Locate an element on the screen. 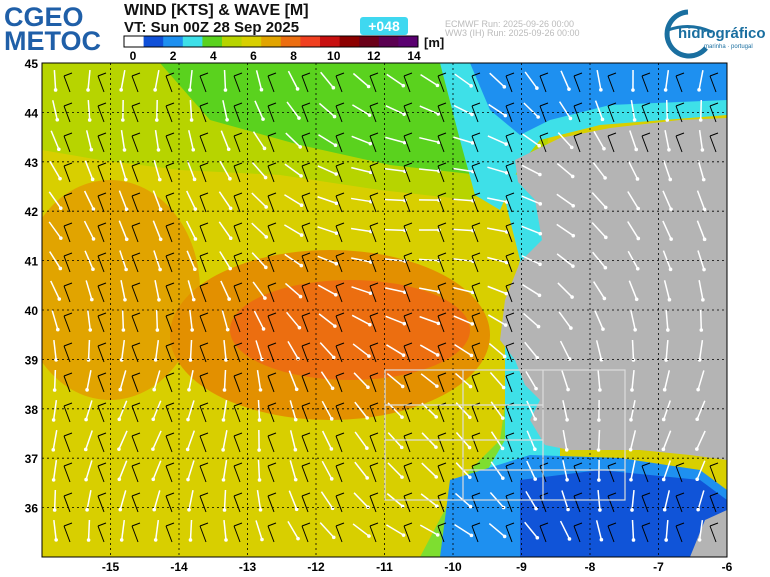 The image size is (770, 577). lon-tick-label: -9 is located at coordinates (521, 567).